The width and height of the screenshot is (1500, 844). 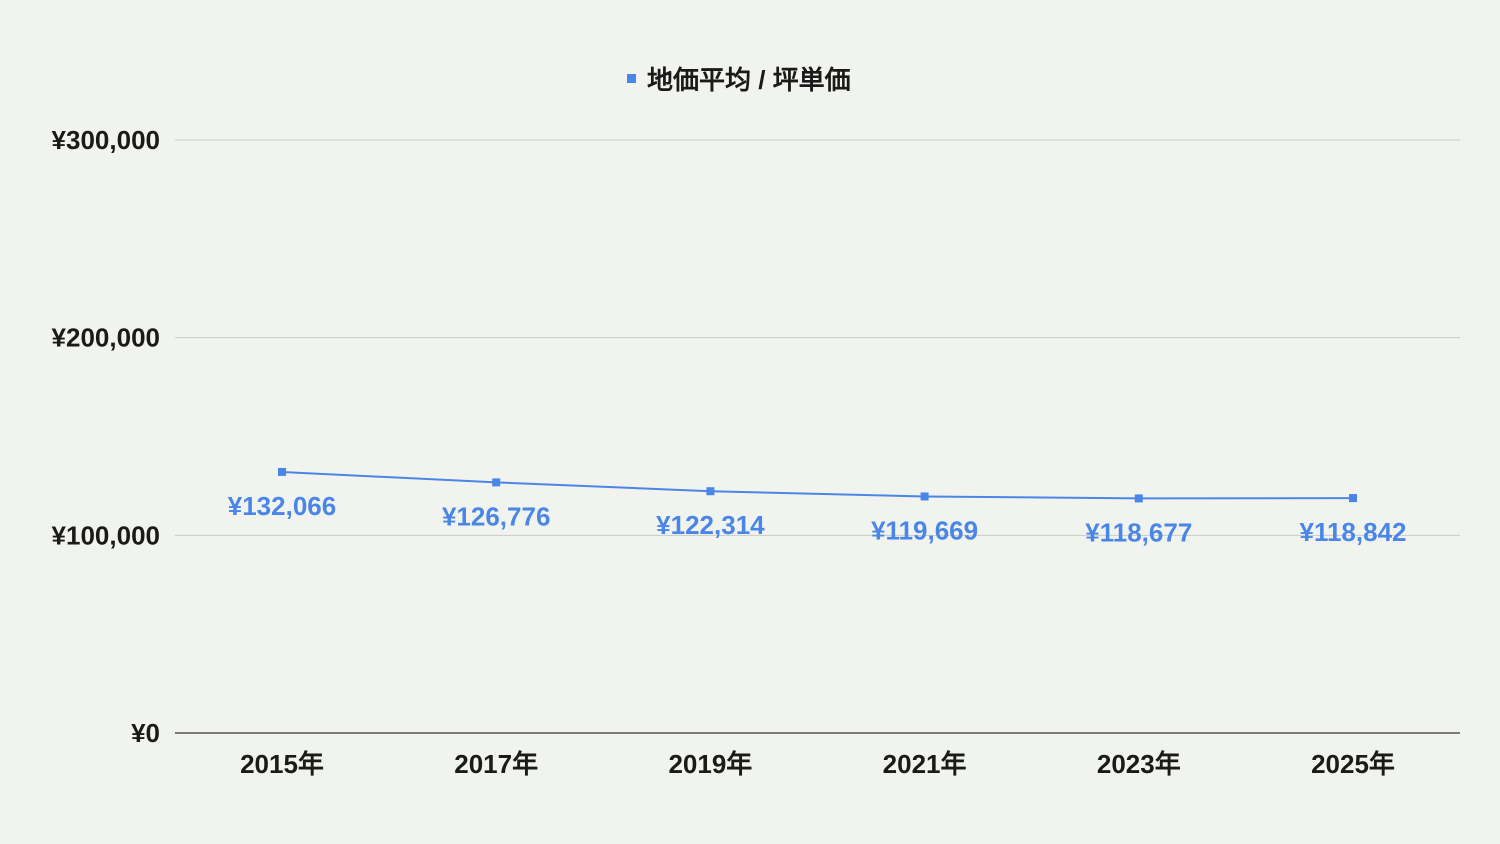 What do you see at coordinates (925, 764) in the screenshot?
I see `x-tick-label: 2021年` at bounding box center [925, 764].